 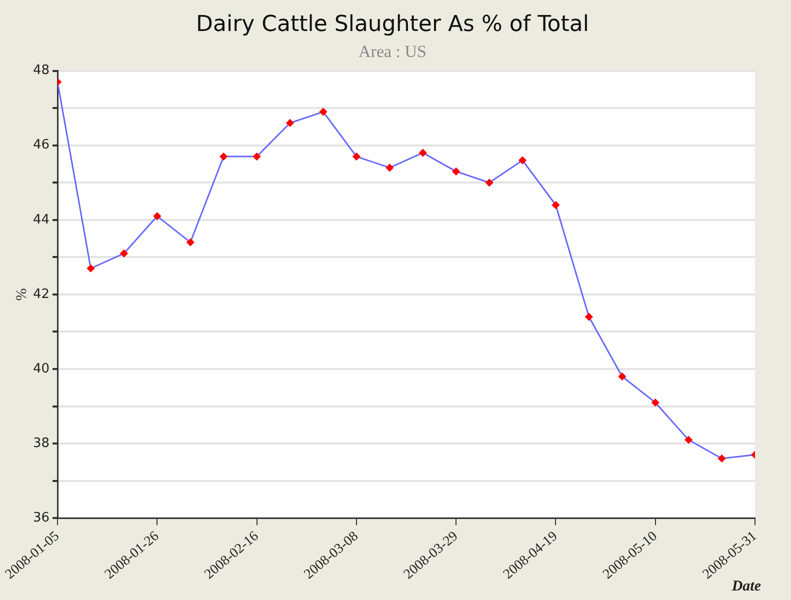 I want to click on y-tick-label: 38, so click(x=41, y=443).